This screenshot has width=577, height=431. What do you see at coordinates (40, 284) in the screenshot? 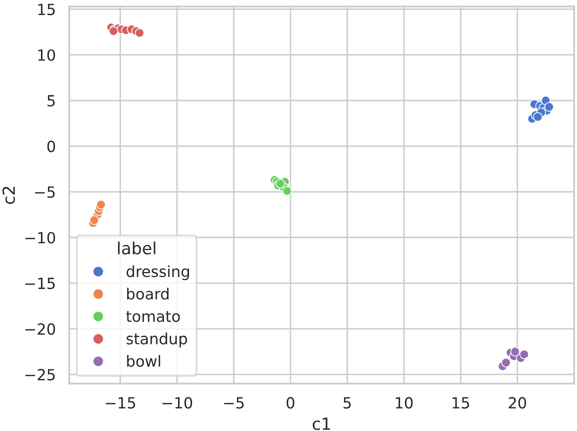
I see `y-tick-label: −15` at bounding box center [40, 284].